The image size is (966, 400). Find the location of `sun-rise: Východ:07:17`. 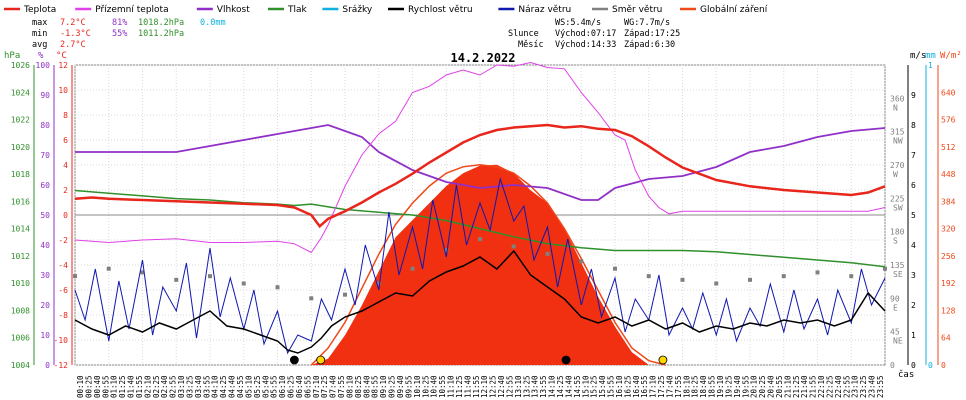

sun-rise: Východ:07:17 is located at coordinates (585, 34).